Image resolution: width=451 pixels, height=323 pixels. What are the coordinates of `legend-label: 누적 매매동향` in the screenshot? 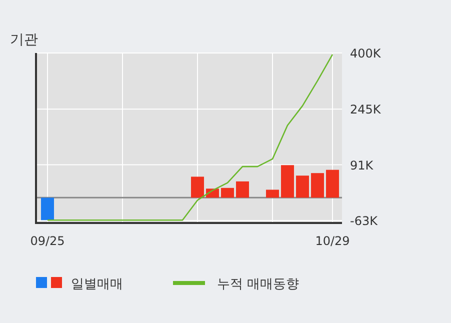 It's located at (258, 284).